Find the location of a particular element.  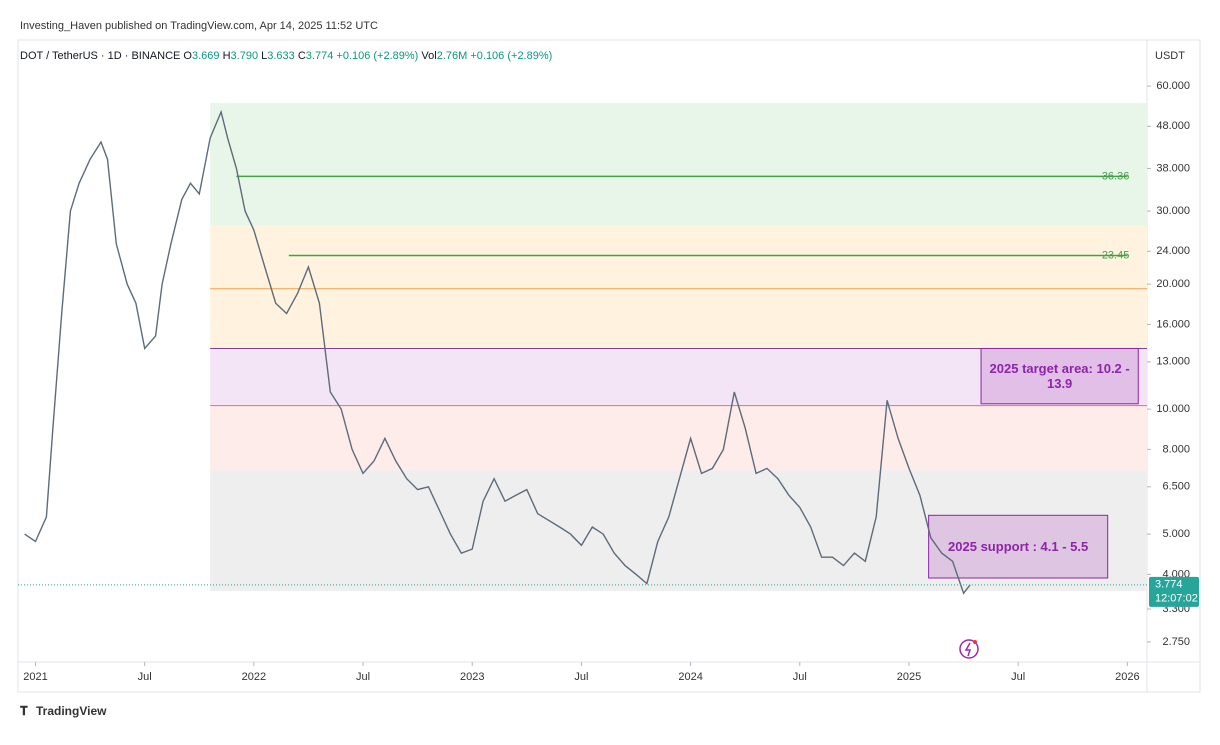

y-tick-label: 38.000 is located at coordinates (1173, 168).